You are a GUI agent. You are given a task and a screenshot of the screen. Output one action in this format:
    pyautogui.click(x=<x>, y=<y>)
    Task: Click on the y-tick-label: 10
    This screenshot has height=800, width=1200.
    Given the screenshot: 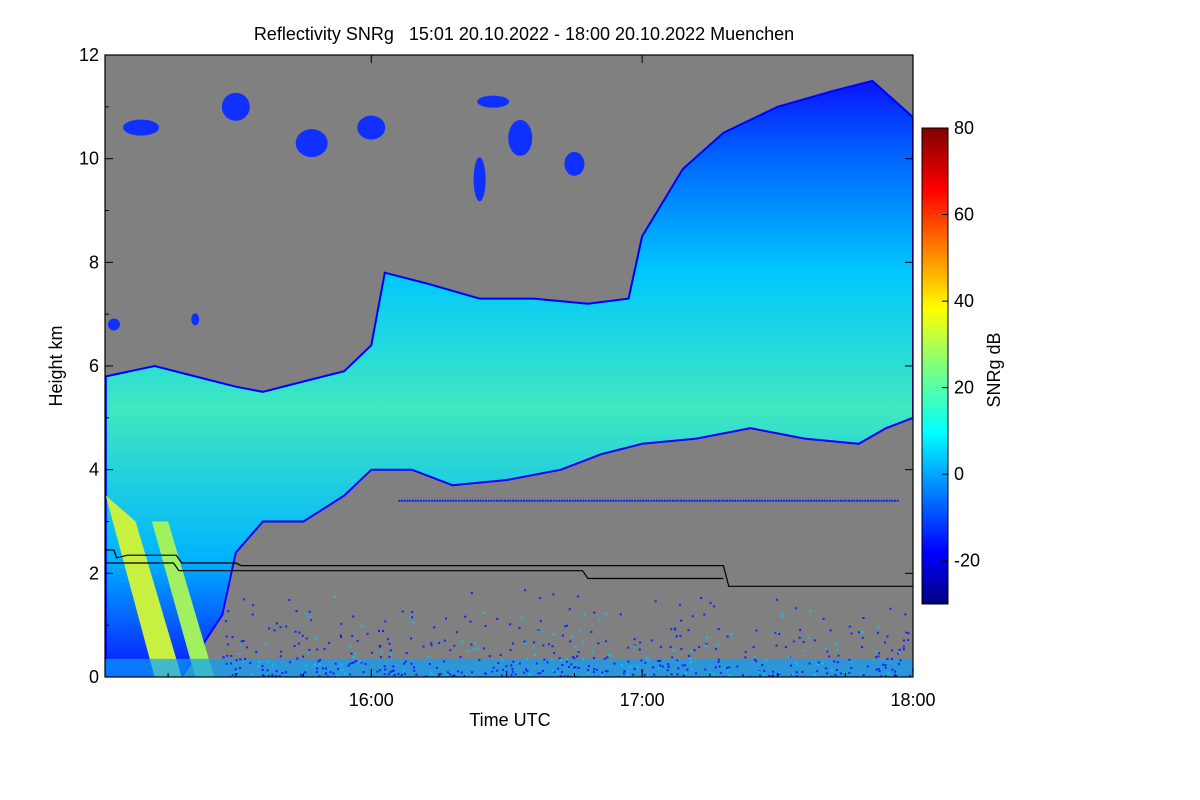 What is the action you would take?
    pyautogui.click(x=89, y=159)
    